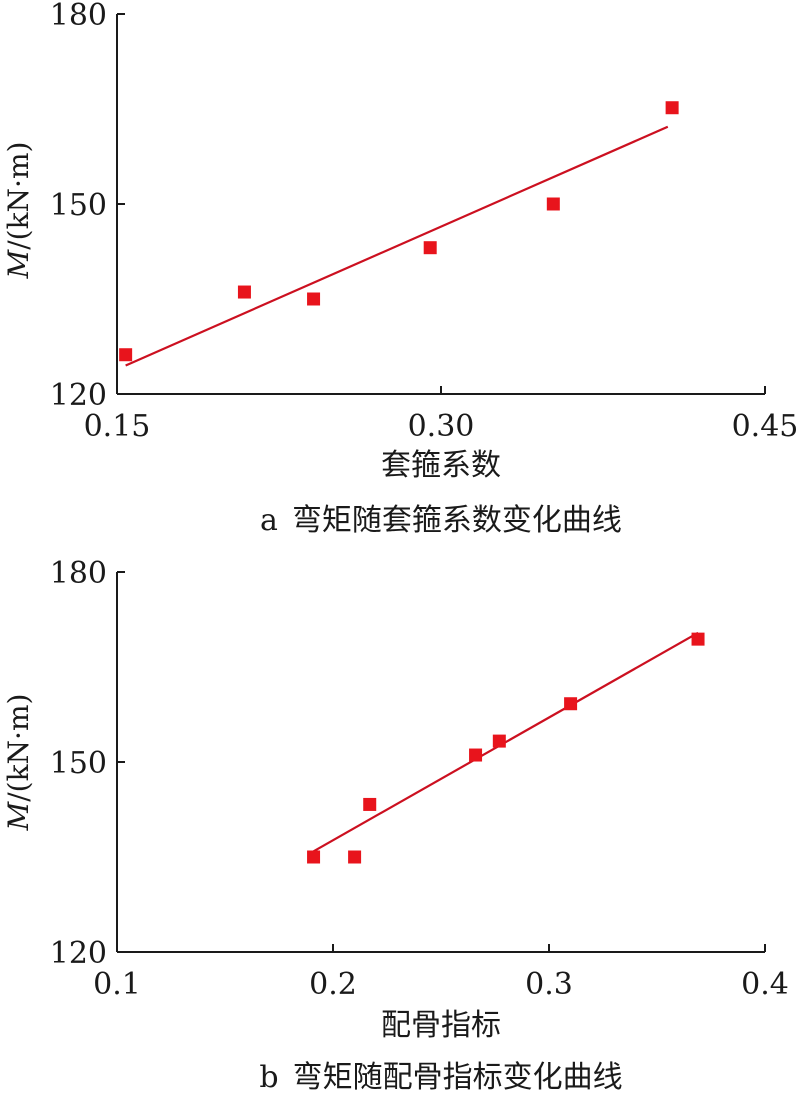 This screenshot has height=1096, width=800. I want to click on y-tick-label-a-2: 180, so click(78, 16).